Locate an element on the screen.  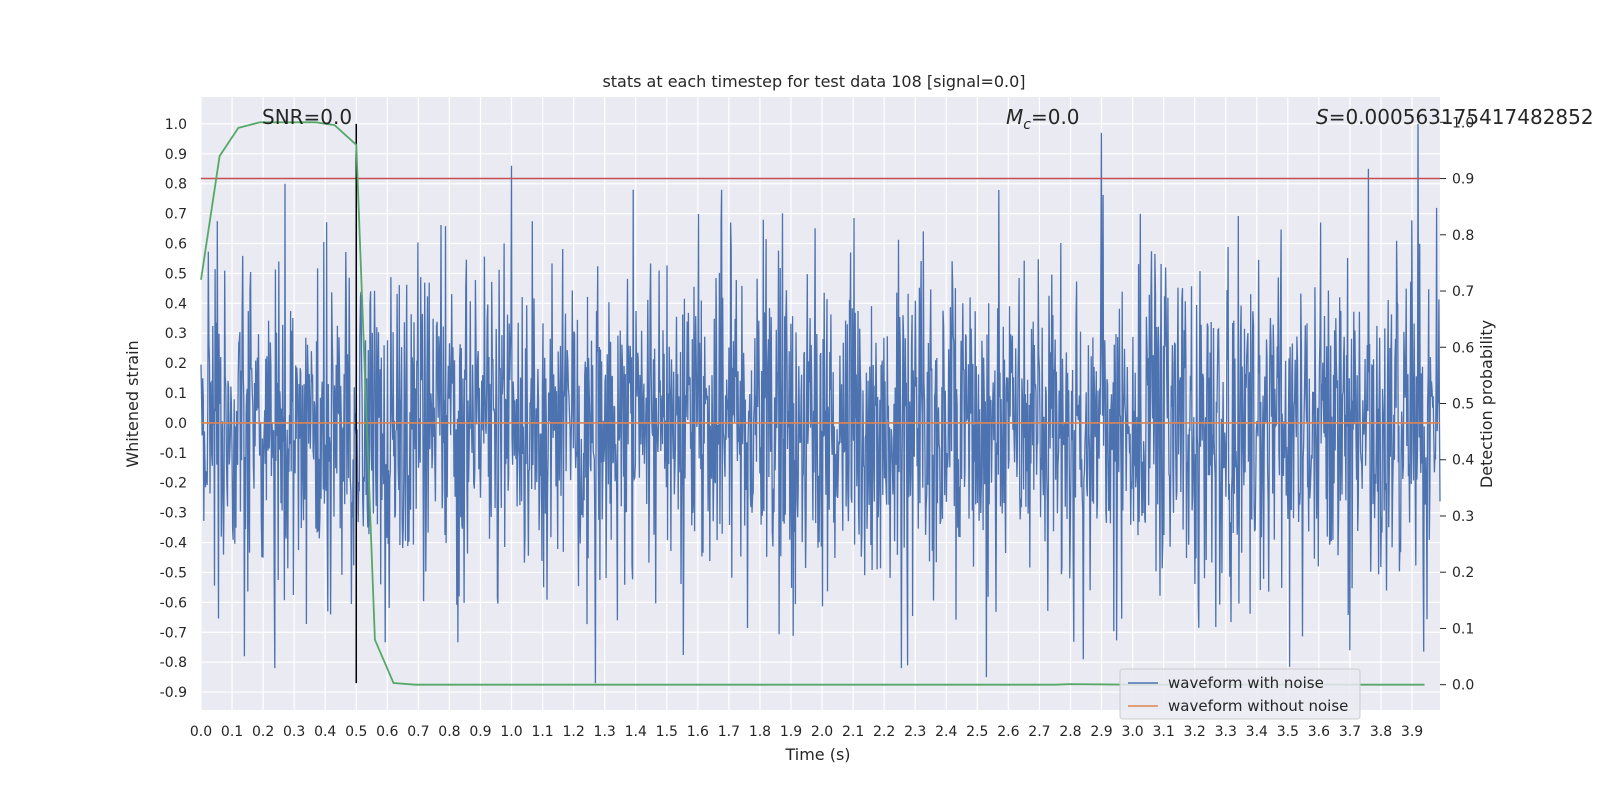
left-tick-label: 0.2 is located at coordinates (176, 364).